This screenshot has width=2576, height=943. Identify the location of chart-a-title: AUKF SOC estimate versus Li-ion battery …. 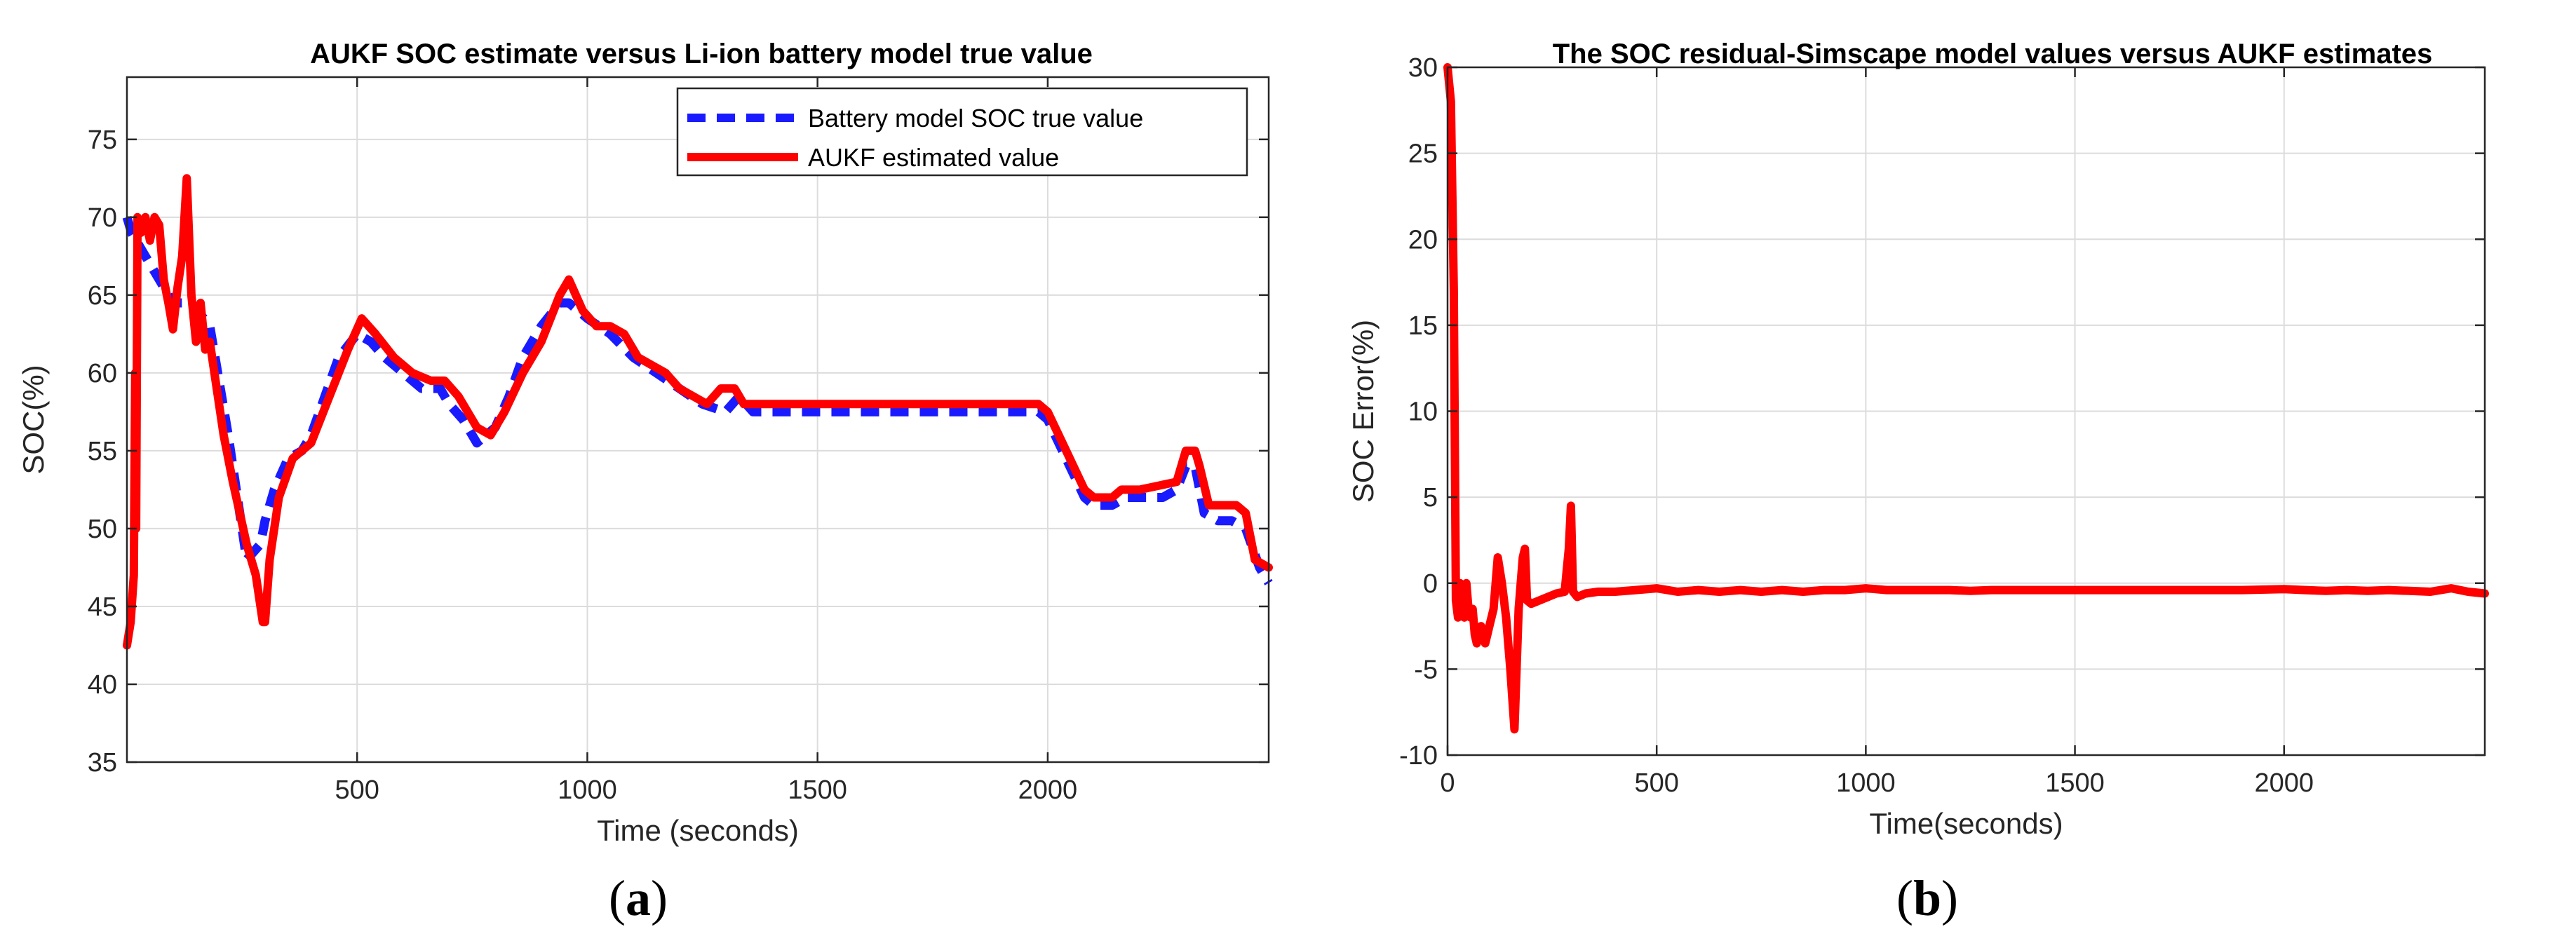
(701, 54).